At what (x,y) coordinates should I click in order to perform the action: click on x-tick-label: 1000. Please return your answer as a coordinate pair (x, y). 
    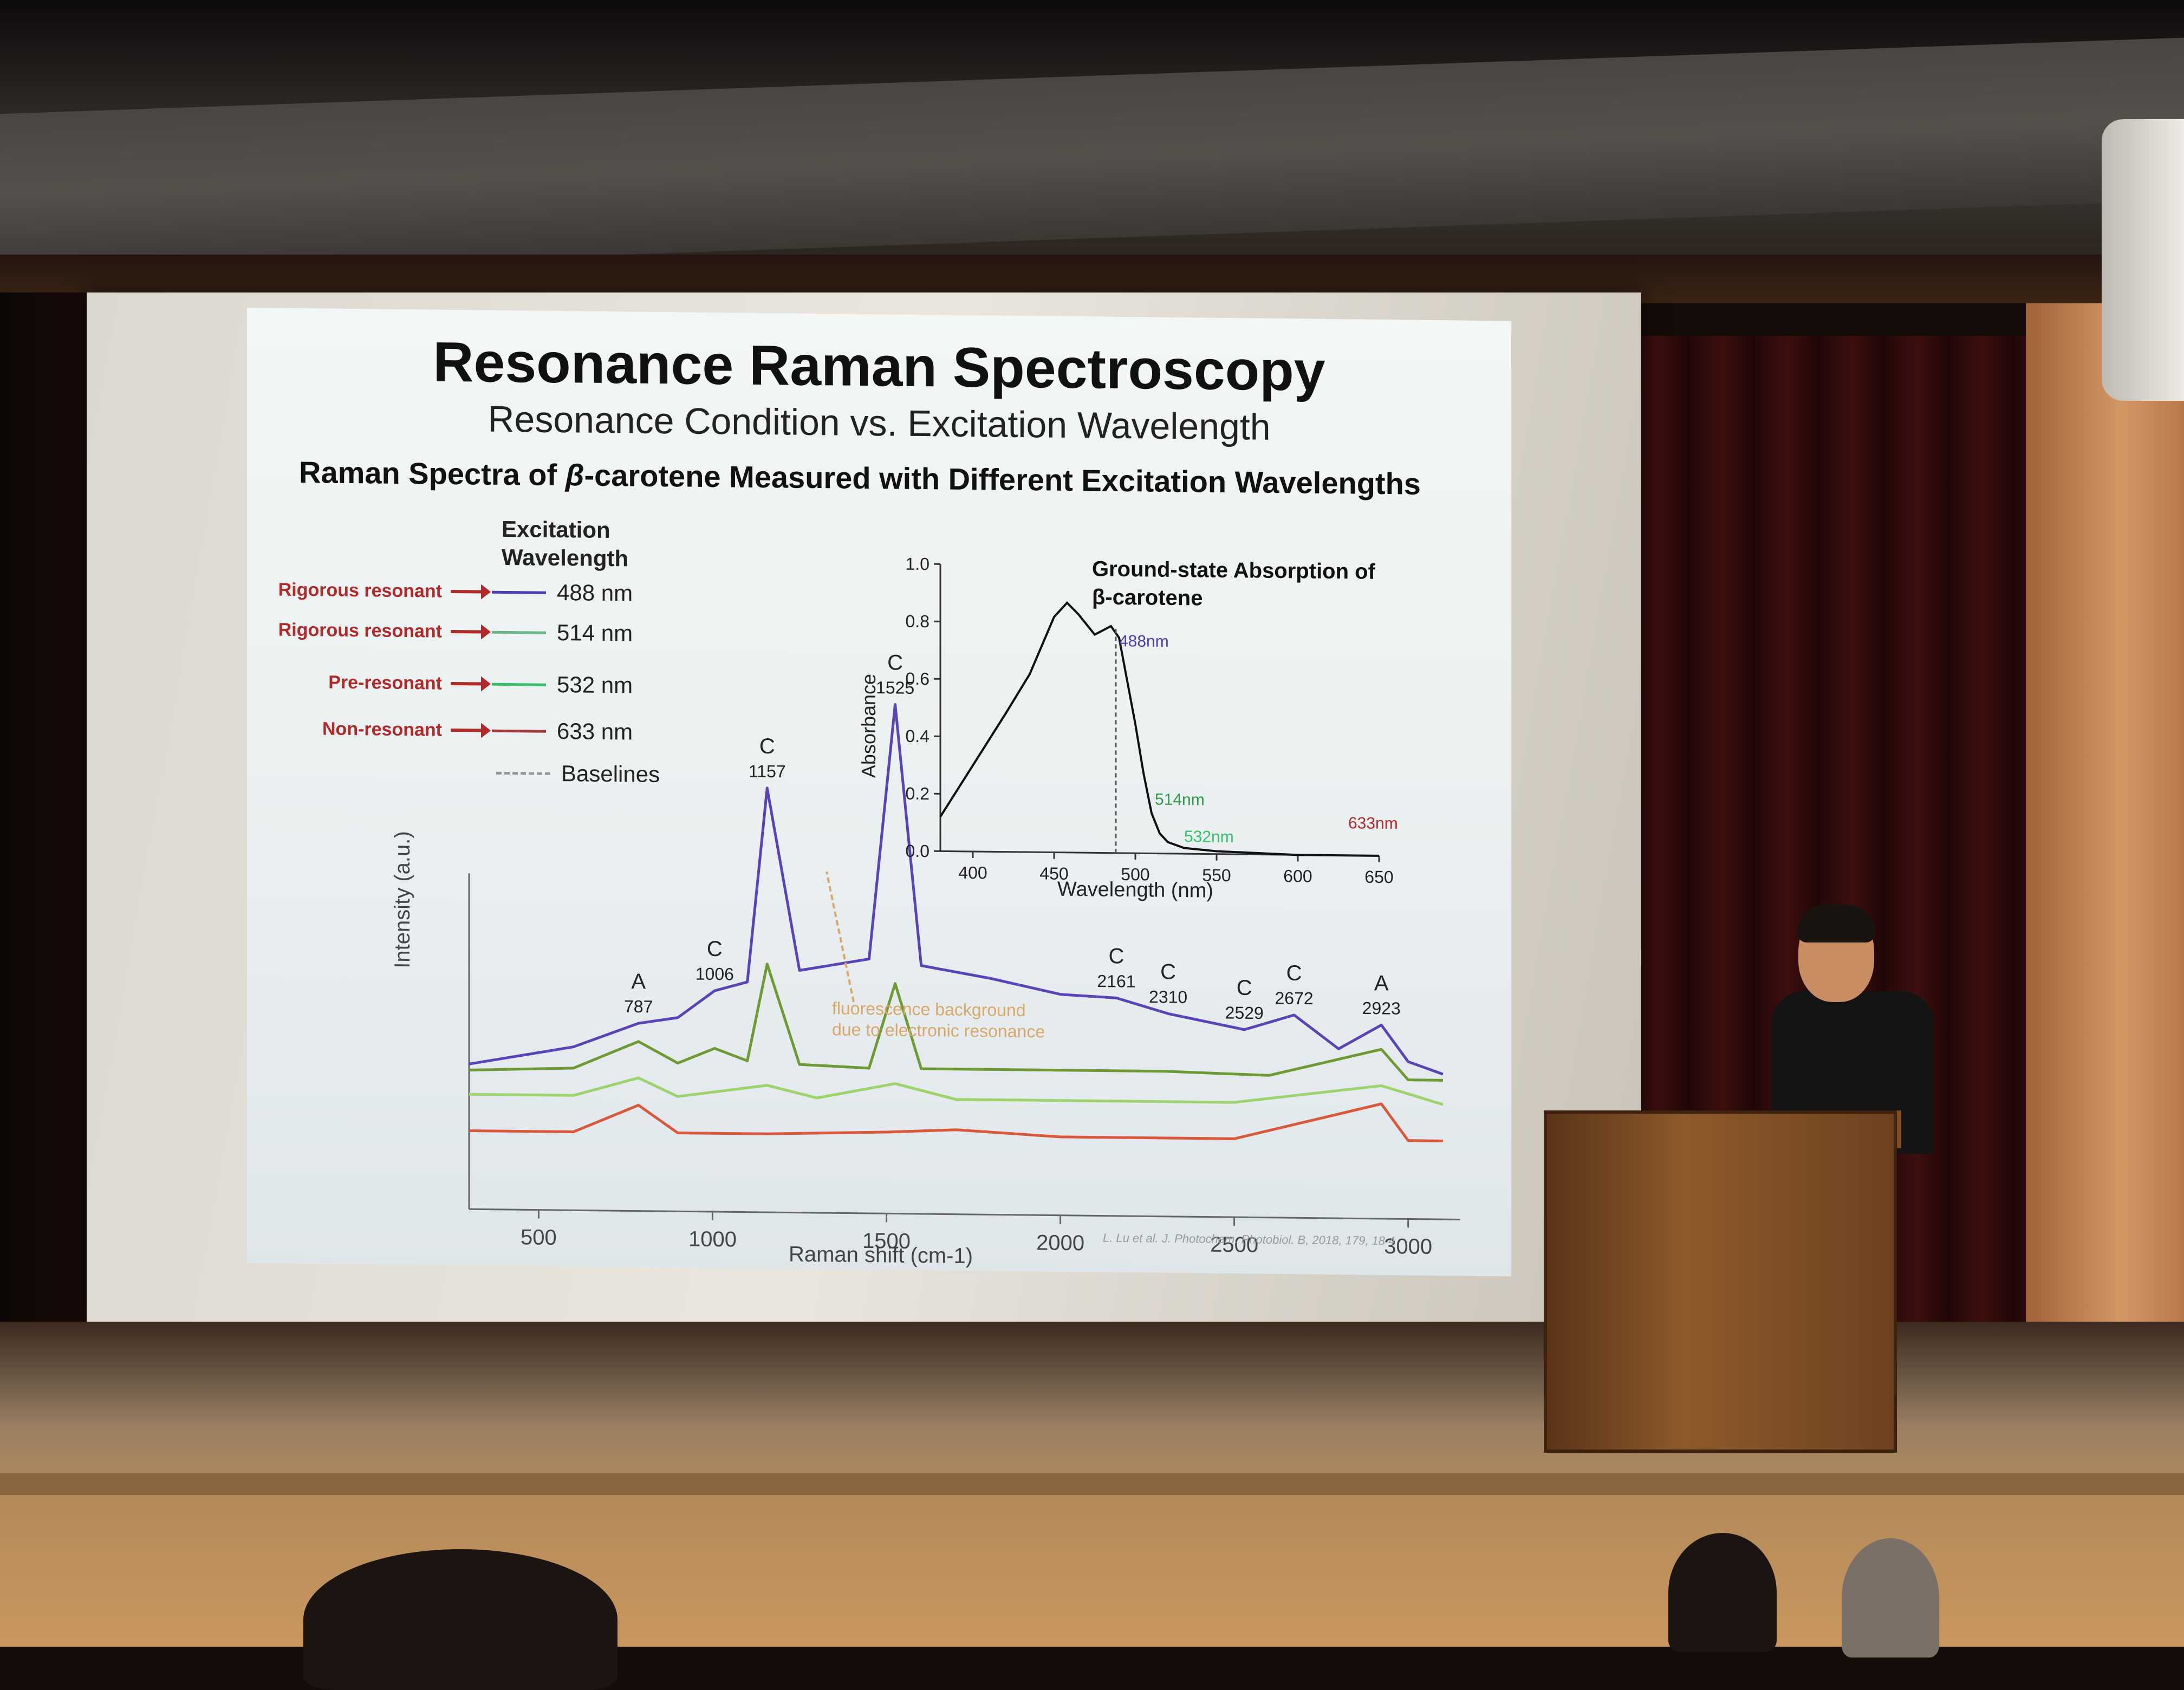
    Looking at the image, I should click on (712, 1239).